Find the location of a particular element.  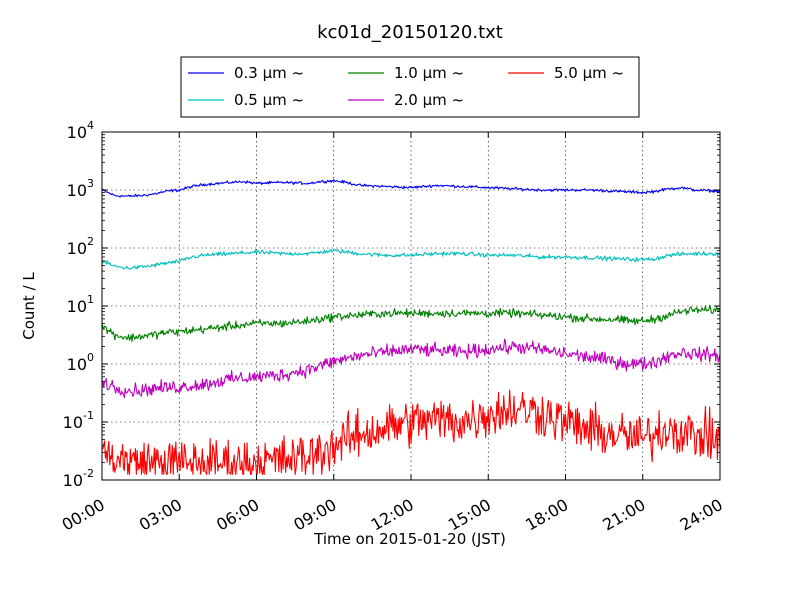

legend-label-1: 0.5 µm ~ is located at coordinates (269, 100).